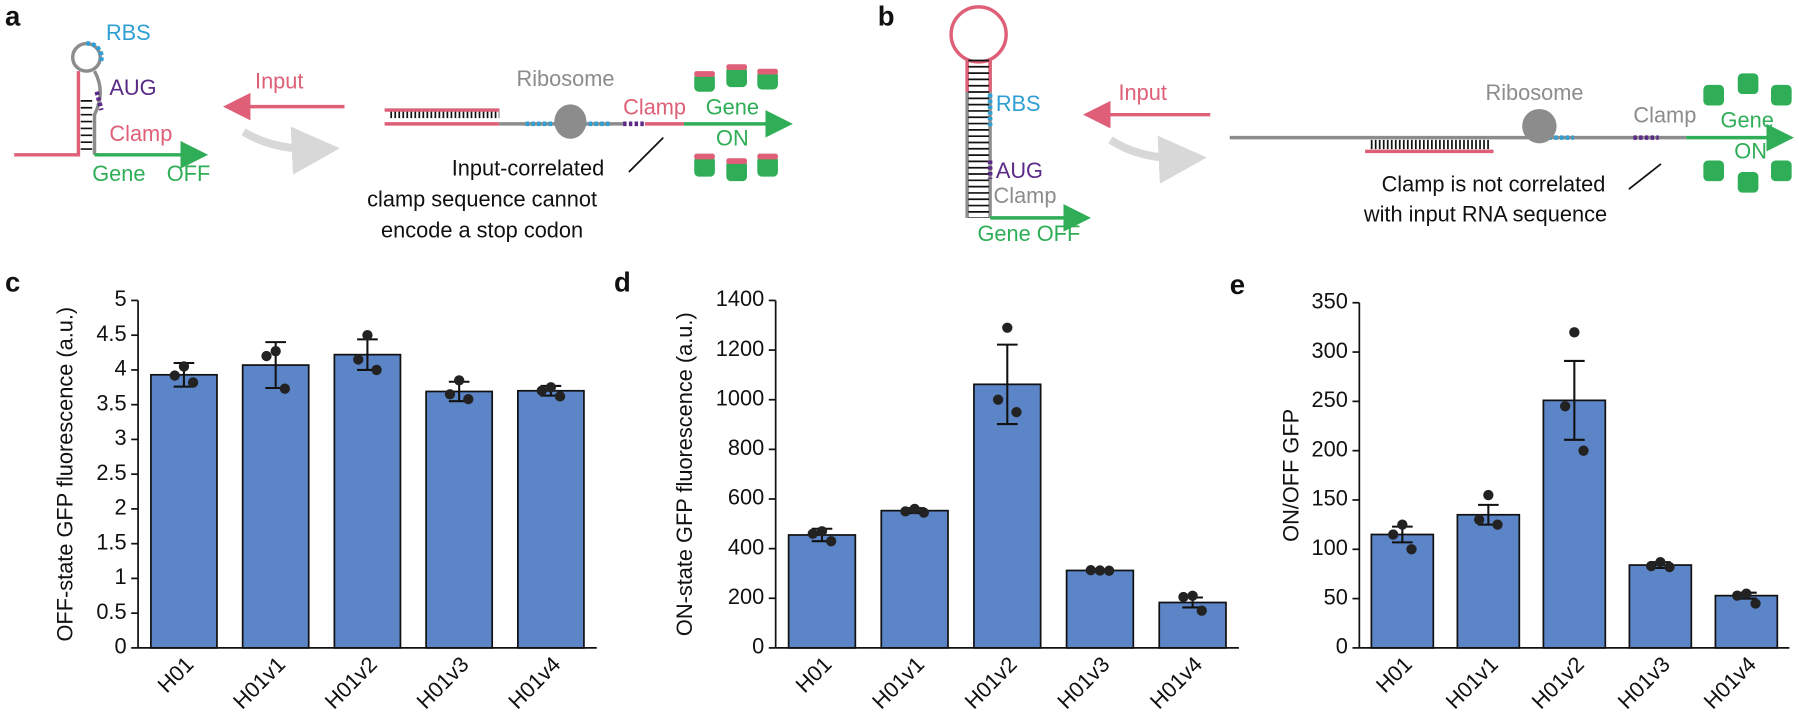 The image size is (1799, 719). Describe the element at coordinates (279, 80) in the screenshot. I see `label: Input` at that location.